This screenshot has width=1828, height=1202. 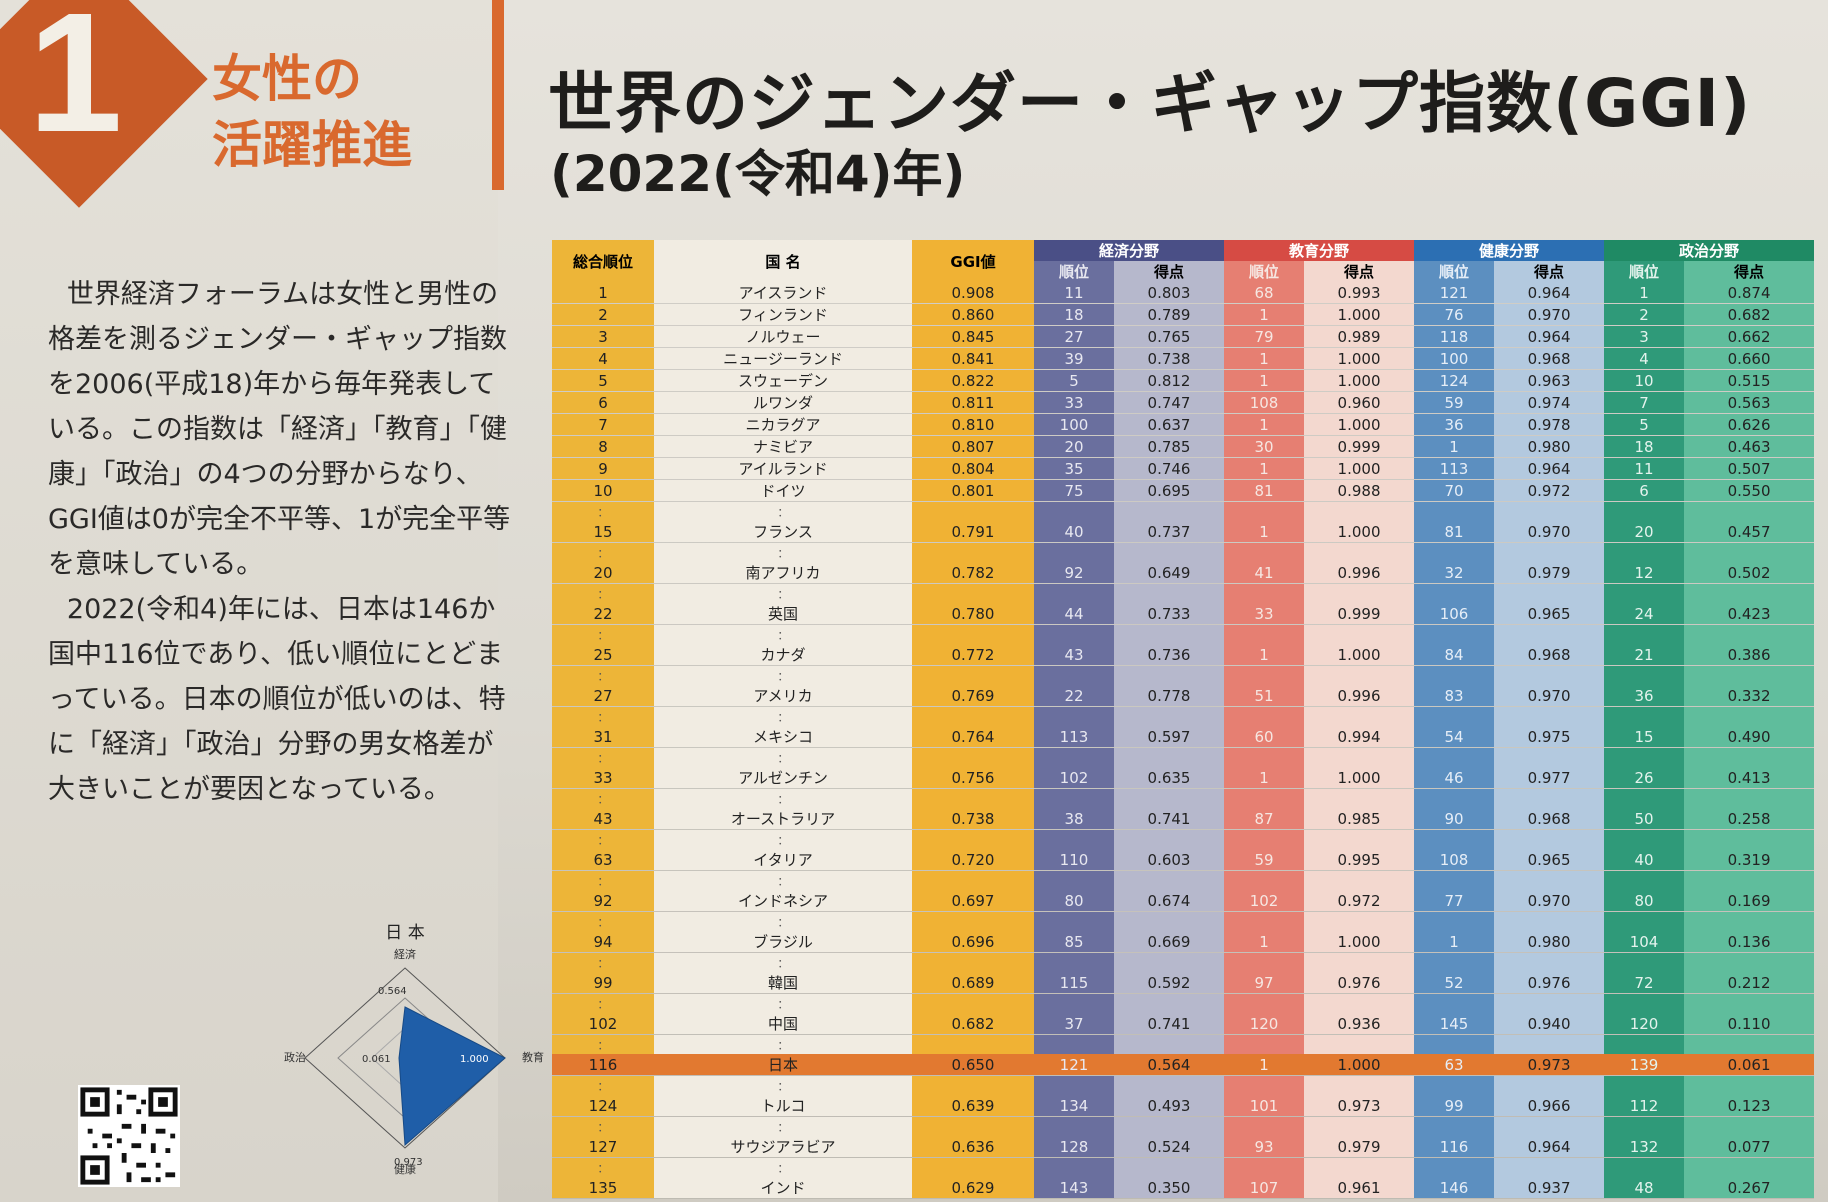 What do you see at coordinates (973, 358) in the screenshot?
I see `cell-ggi: 0.841` at bounding box center [973, 358].